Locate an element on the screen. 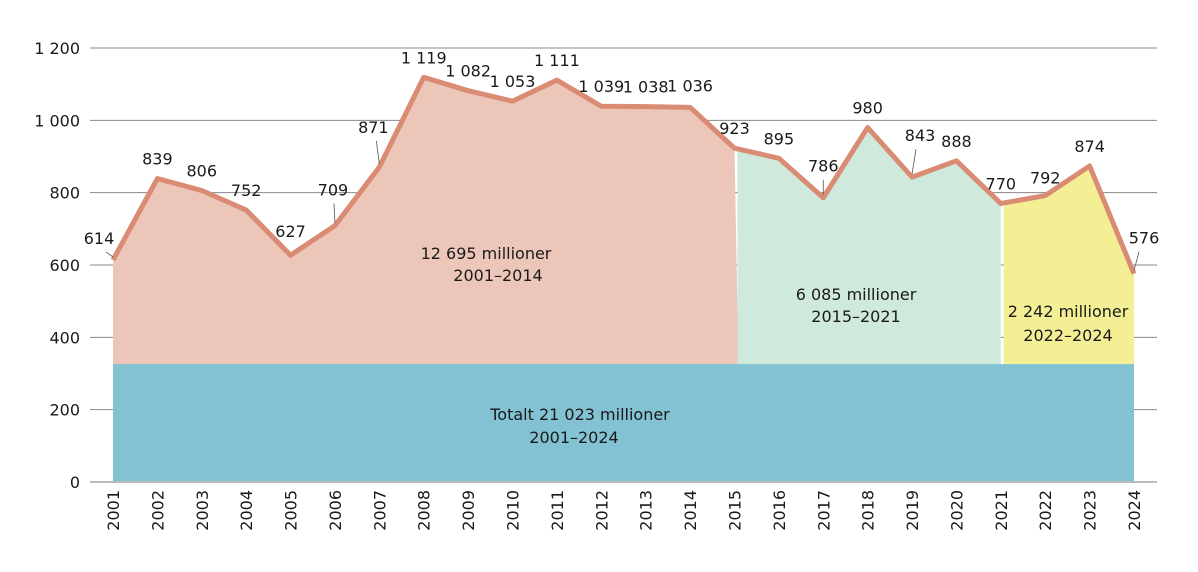  y-tick-label: 800 is located at coordinates (64, 193).